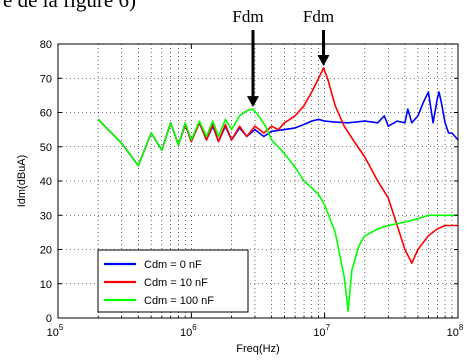 Image resolution: width=467 pixels, height=364 pixels. I want to click on y-tick-label: 80, so click(46, 45).